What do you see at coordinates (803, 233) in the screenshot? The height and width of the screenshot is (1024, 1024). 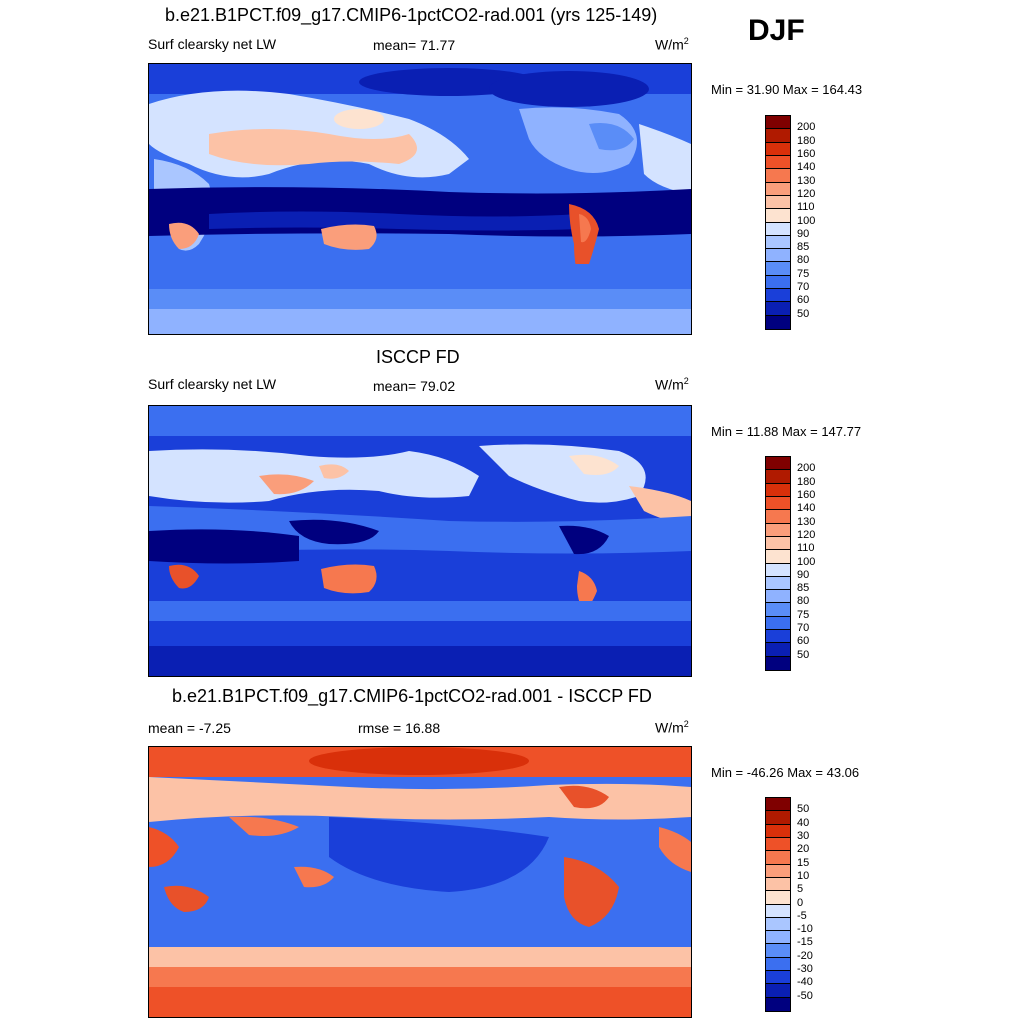 I see `colorbar-tick-label: 90` at bounding box center [803, 233].